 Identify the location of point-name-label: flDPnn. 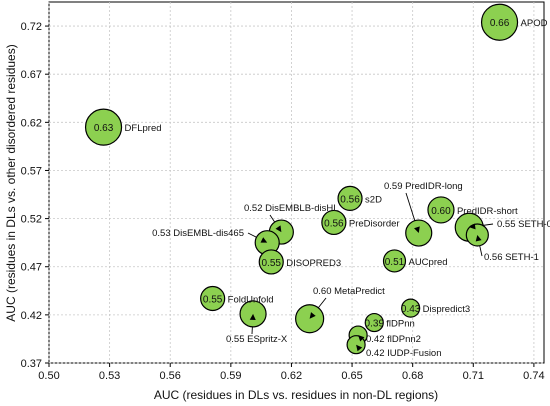
(400, 324).